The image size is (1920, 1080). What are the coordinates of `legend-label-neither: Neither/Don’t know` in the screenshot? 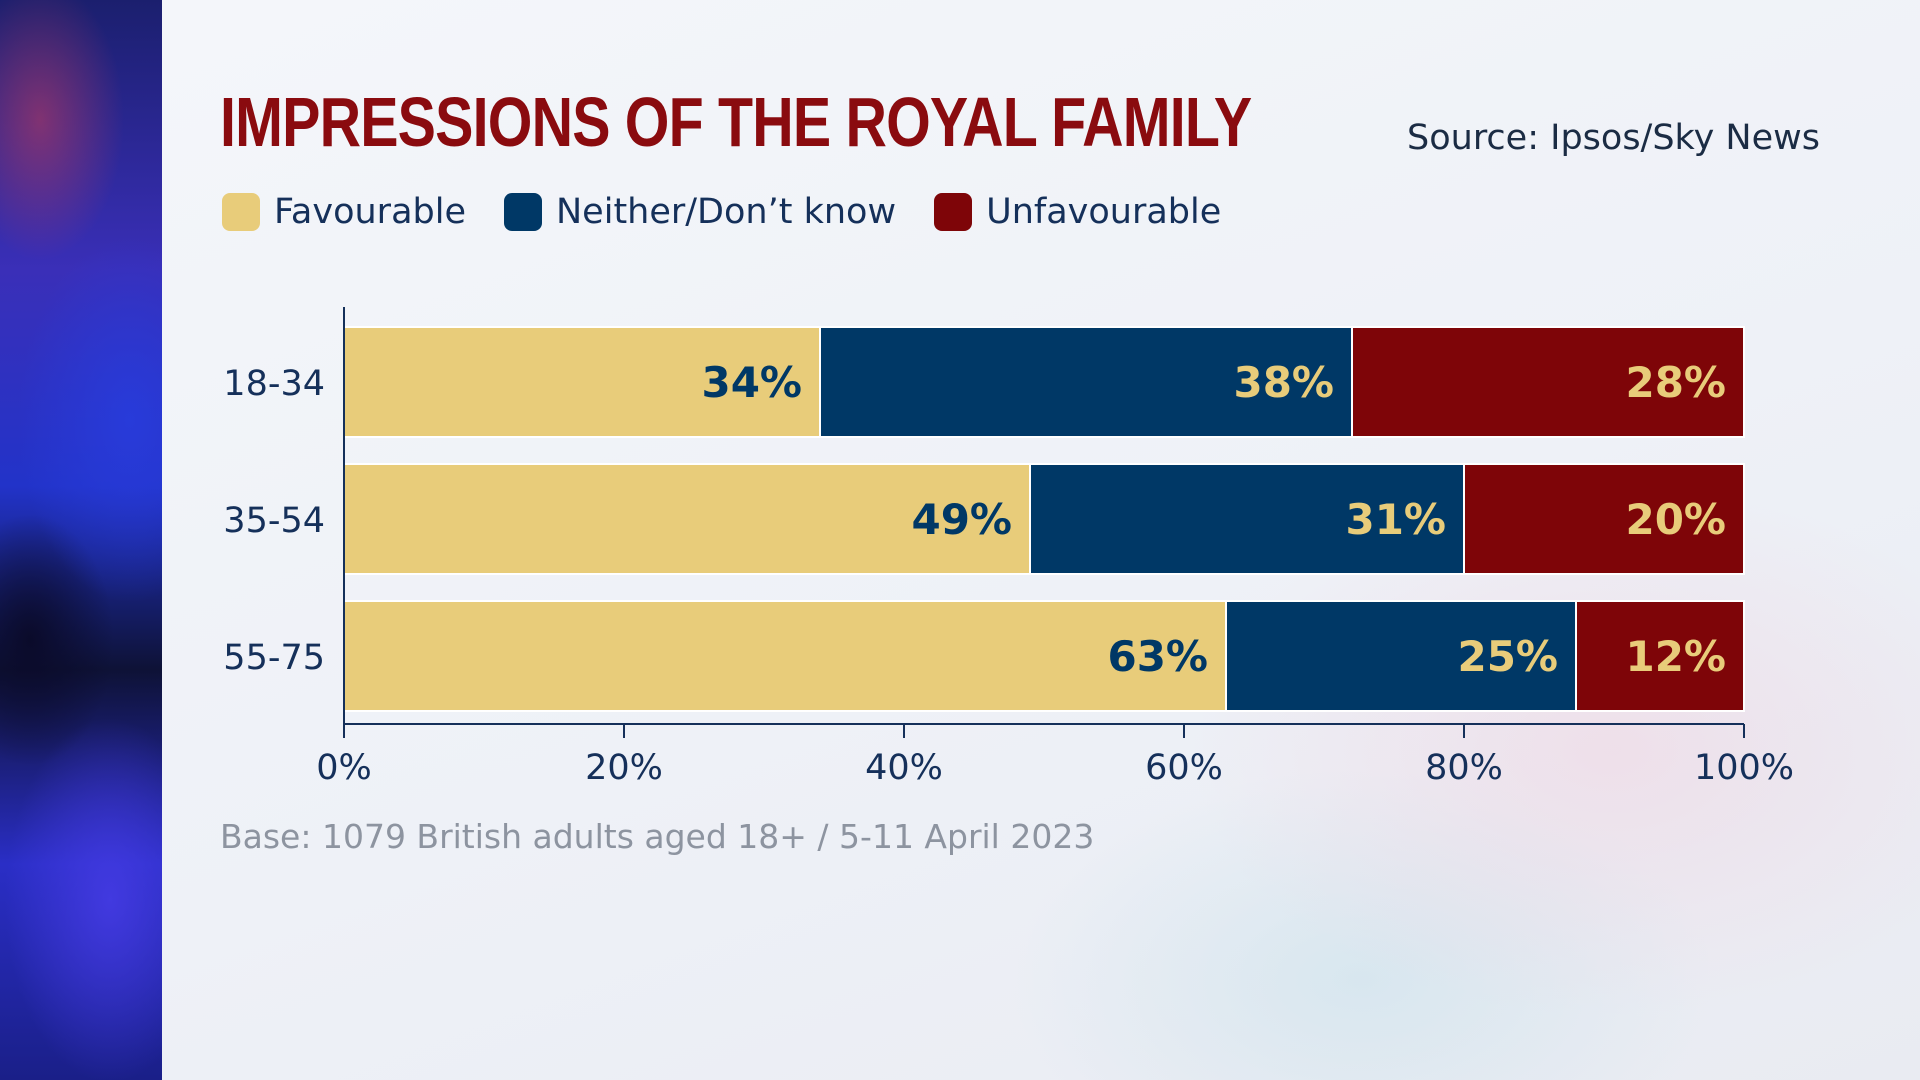 It's located at (726, 212).